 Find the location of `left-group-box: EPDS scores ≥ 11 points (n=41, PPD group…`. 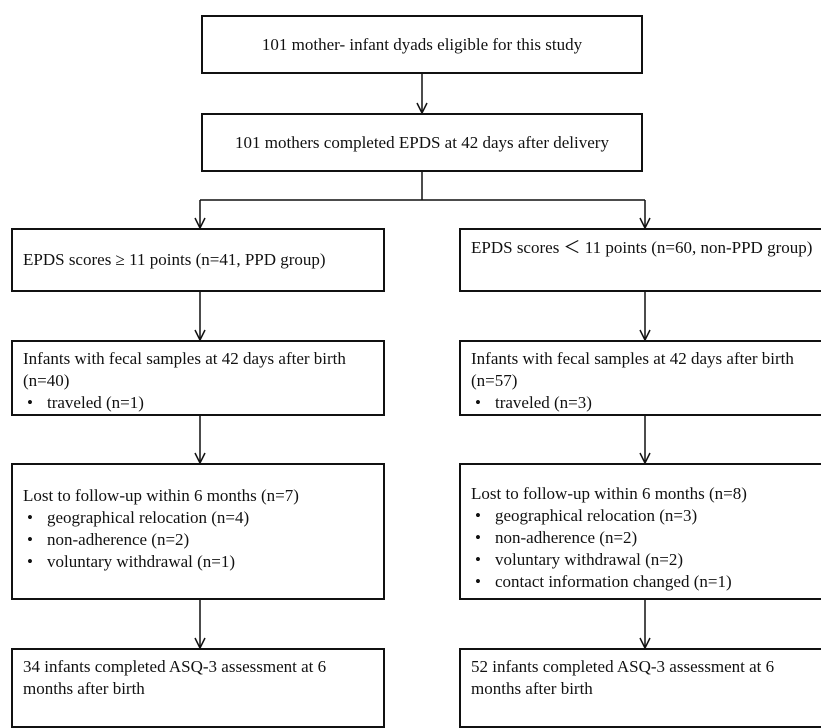

left-group-box: EPDS scores ≥ 11 points (n=41, PPD group… is located at coordinates (198, 260).